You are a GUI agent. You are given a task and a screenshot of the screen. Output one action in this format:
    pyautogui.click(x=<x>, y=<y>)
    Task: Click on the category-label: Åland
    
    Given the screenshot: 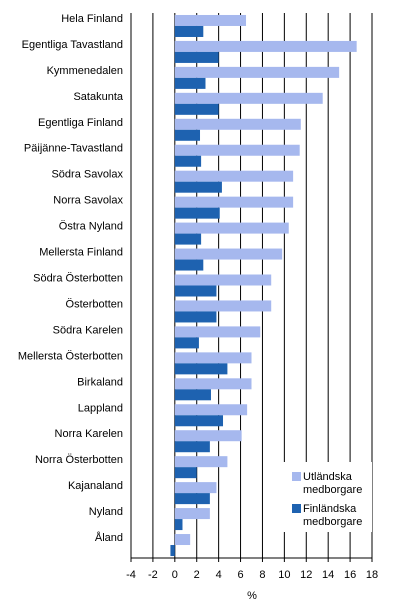 What is the action you would take?
    pyautogui.click(x=109, y=537)
    